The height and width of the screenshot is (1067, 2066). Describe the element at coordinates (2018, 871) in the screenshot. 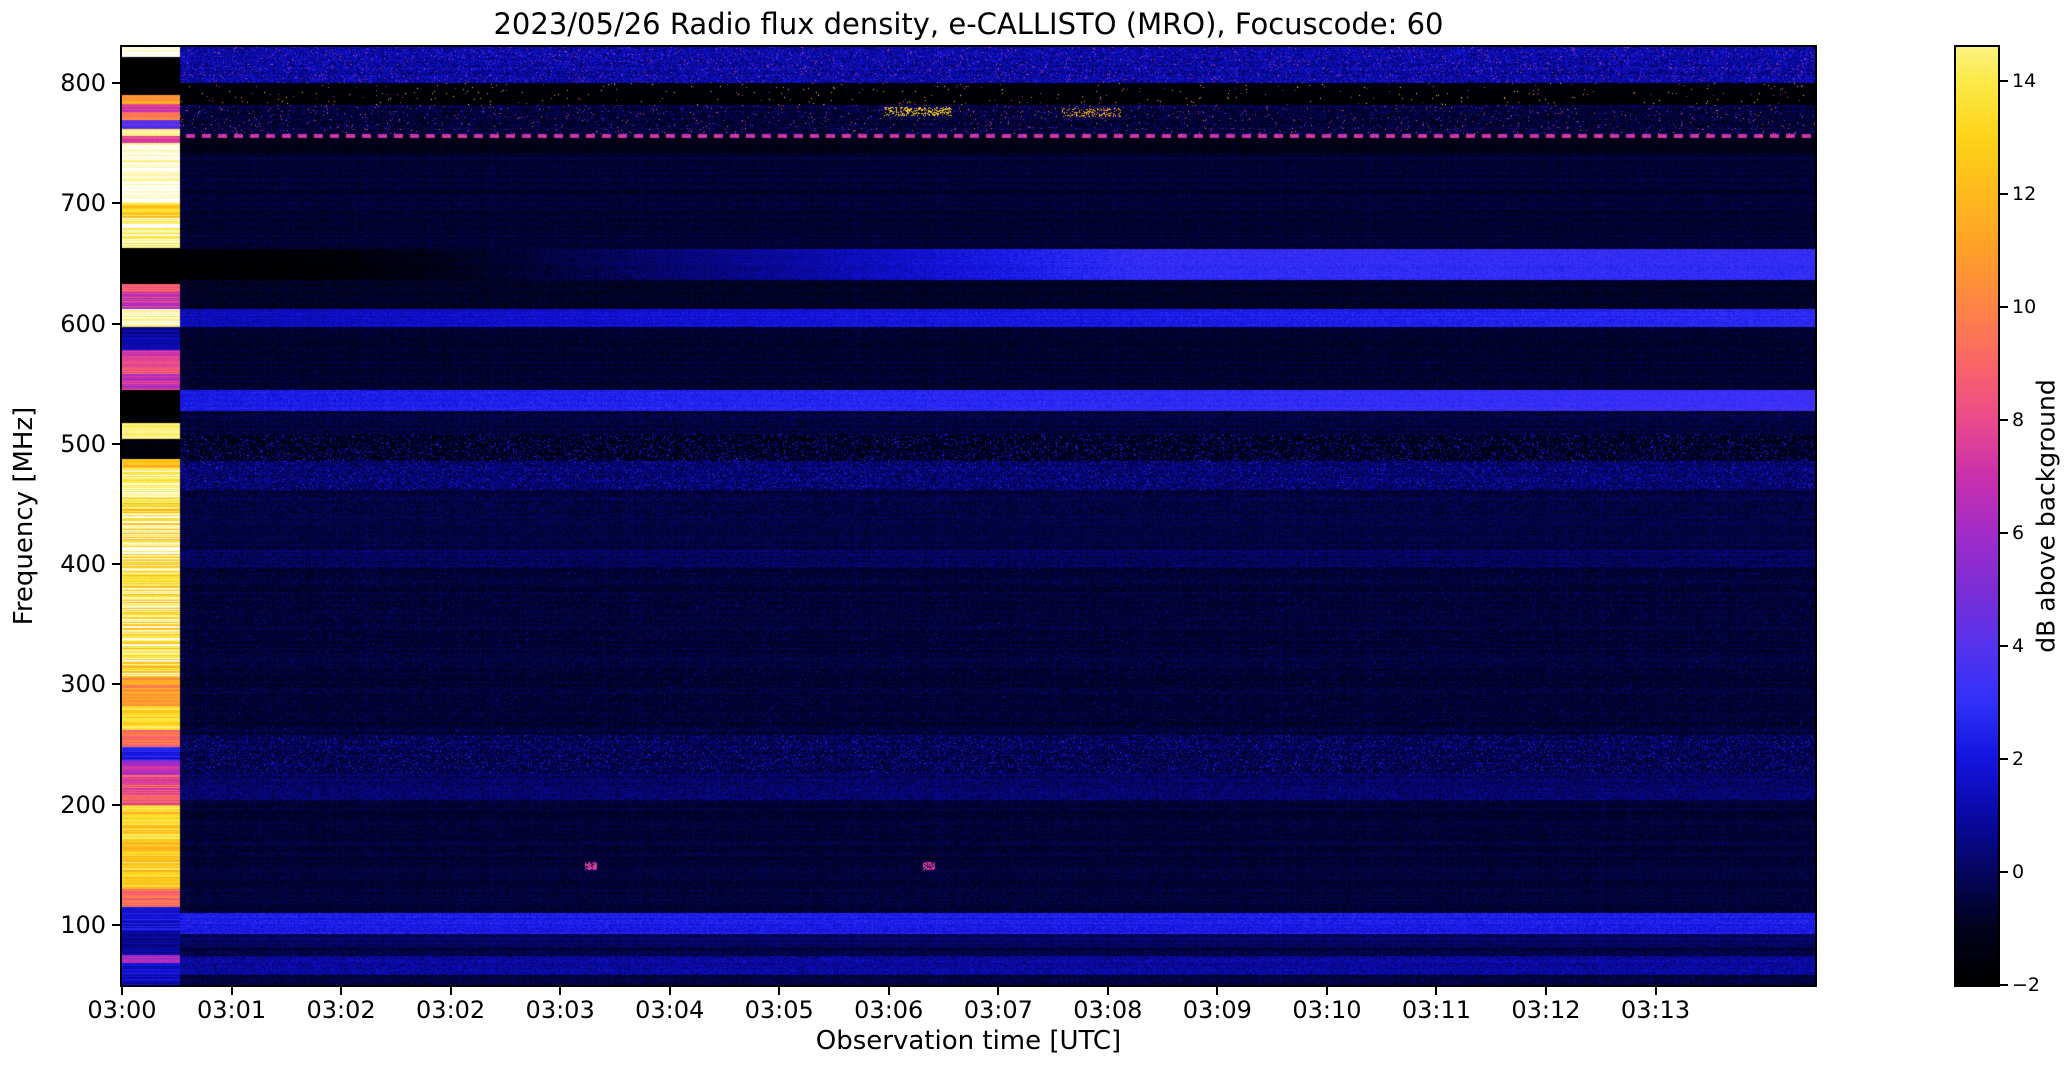

I see `colorbar-tick-label: 0` at that location.